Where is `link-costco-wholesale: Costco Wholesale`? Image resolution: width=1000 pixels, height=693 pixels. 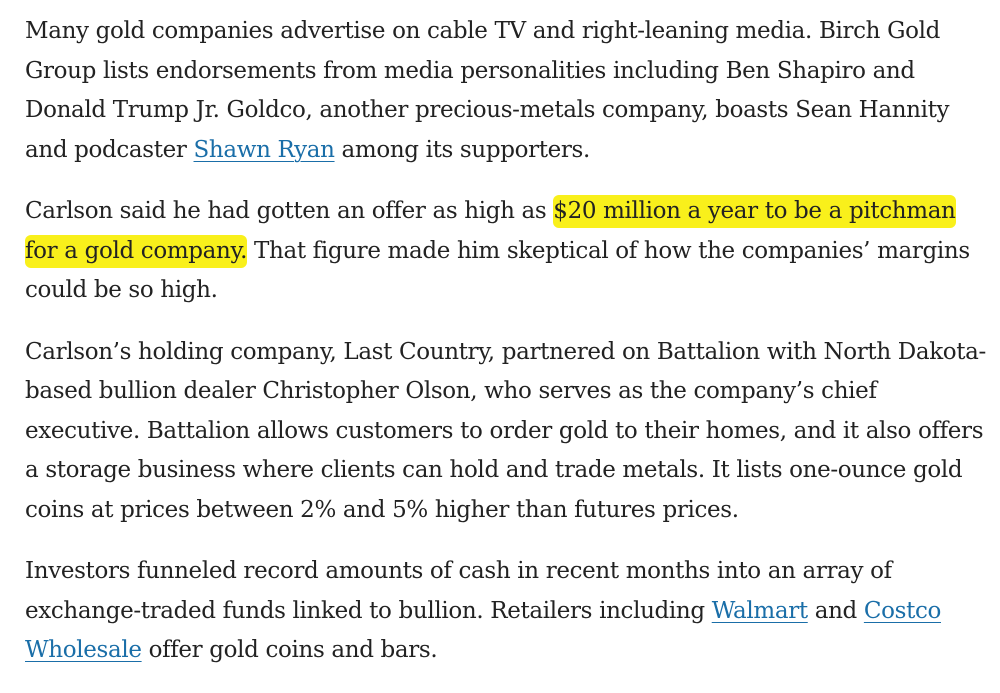 link-costco-wholesale: Costco Wholesale is located at coordinates (483, 630).